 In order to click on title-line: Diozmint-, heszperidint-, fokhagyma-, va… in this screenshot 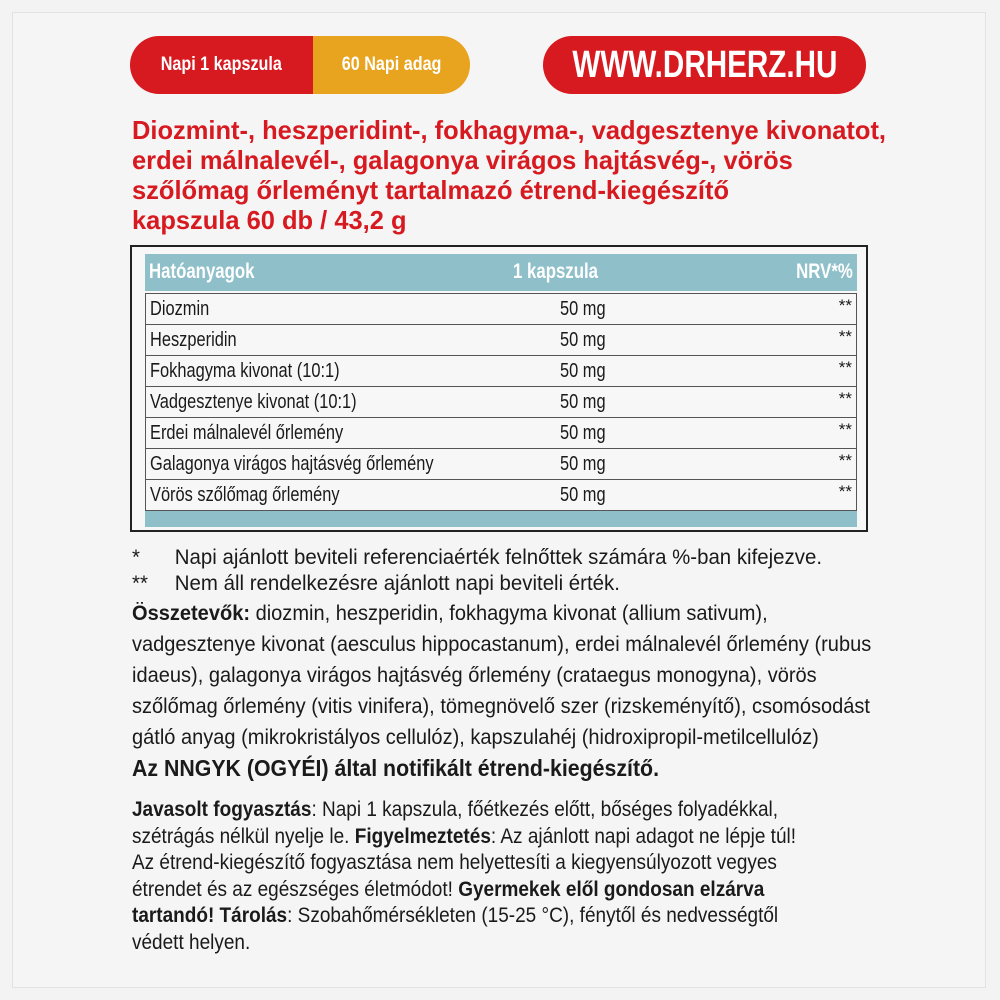, I will do `click(509, 130)`.